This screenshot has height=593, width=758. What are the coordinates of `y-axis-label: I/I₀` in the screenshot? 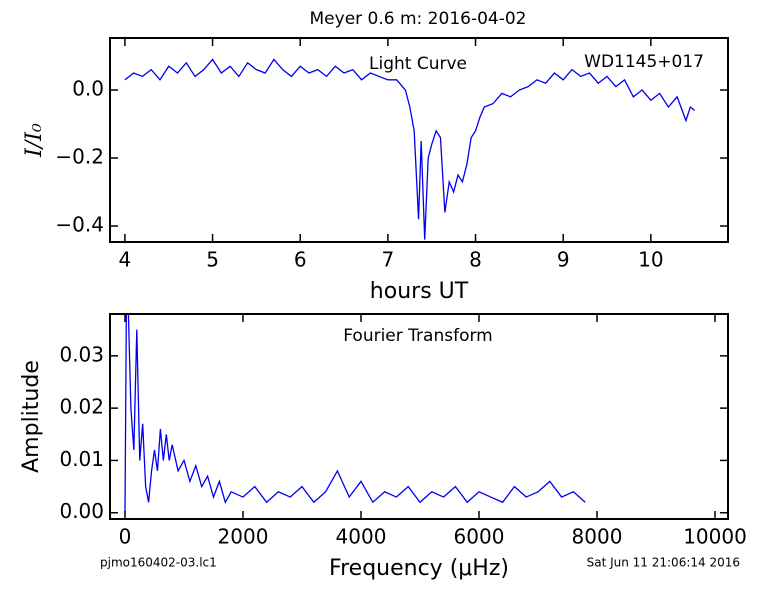 It's located at (34, 140).